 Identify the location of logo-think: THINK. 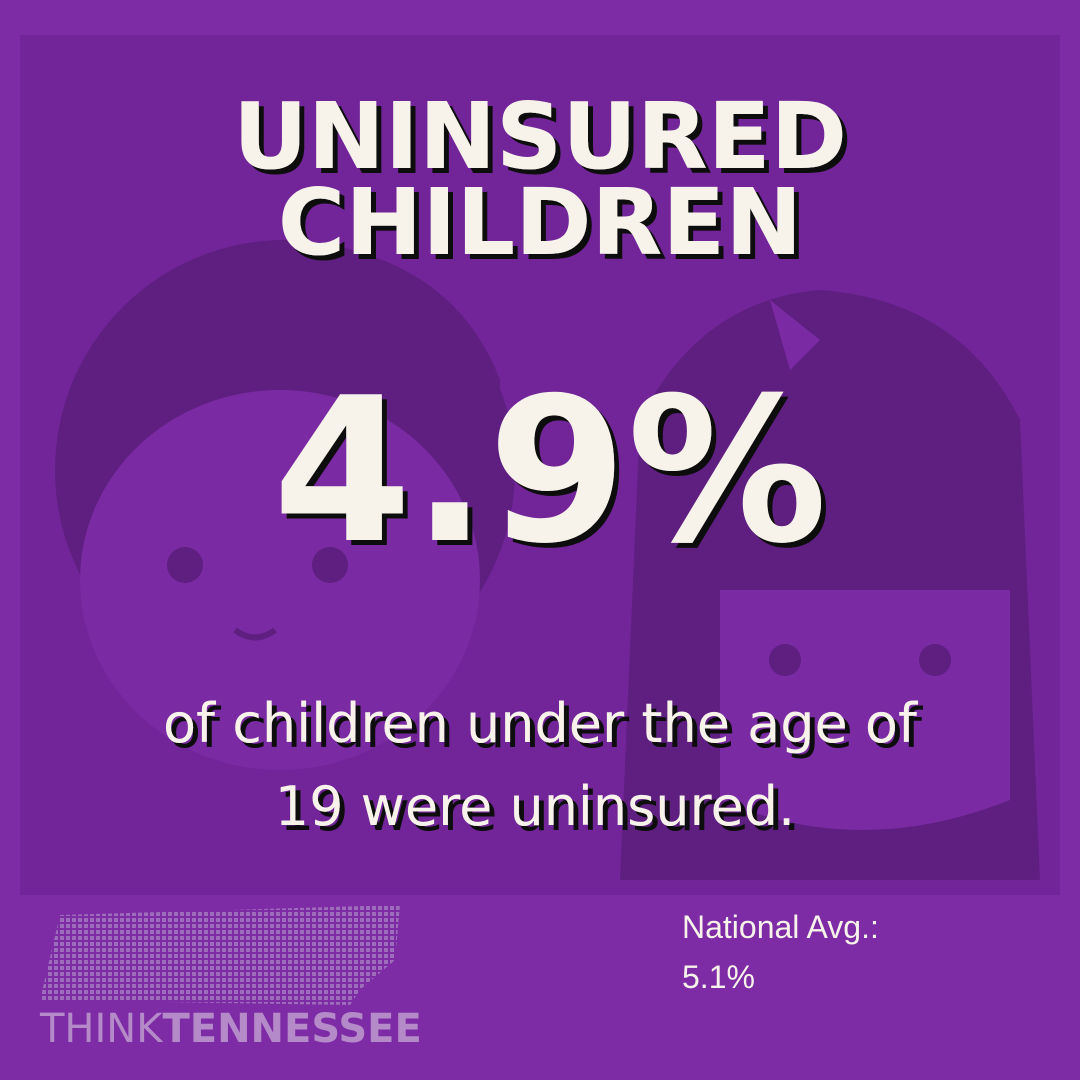
(101, 1029).